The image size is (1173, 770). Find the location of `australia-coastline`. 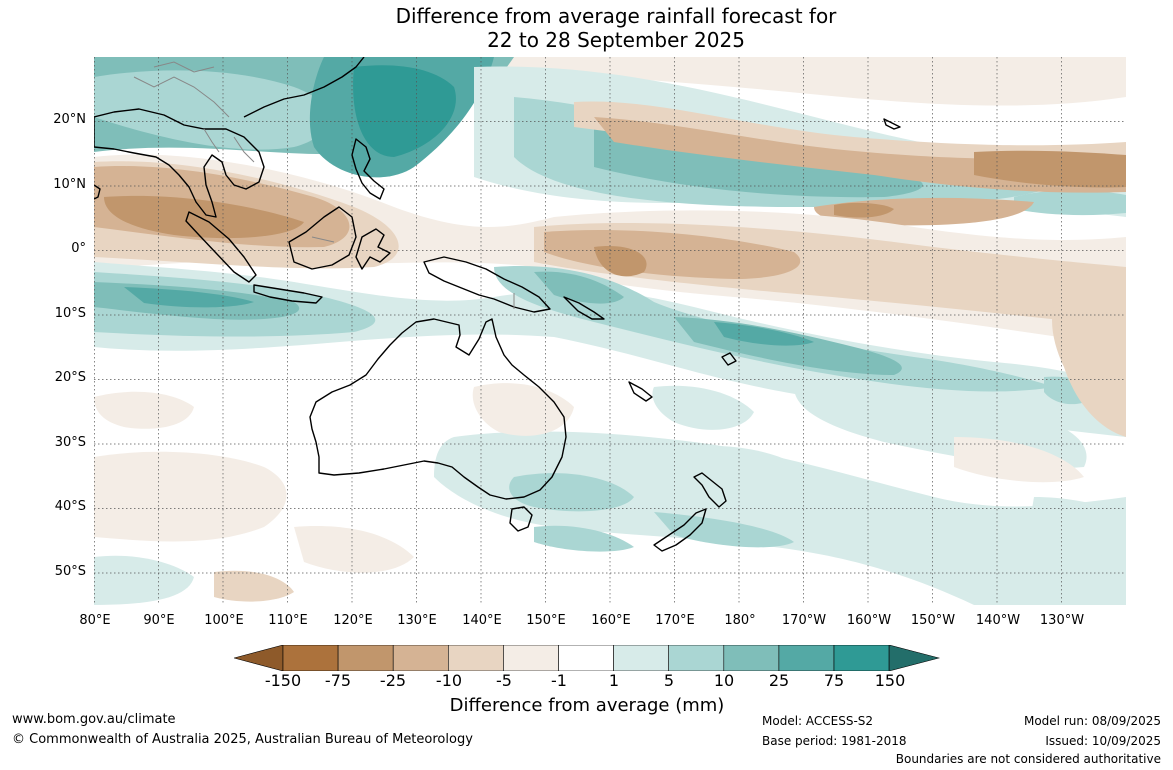

australia-coastline is located at coordinates (438, 409).